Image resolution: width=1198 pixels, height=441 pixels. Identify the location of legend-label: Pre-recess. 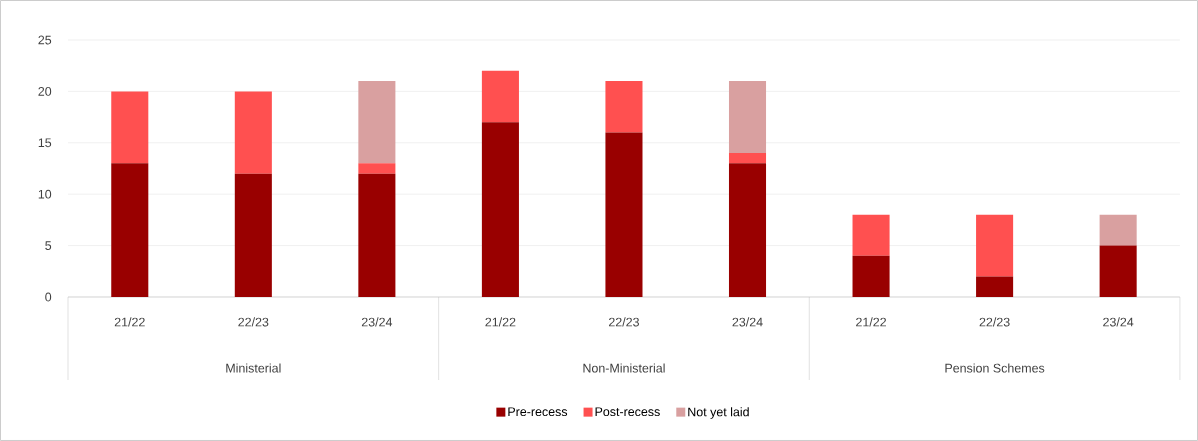
(538, 412).